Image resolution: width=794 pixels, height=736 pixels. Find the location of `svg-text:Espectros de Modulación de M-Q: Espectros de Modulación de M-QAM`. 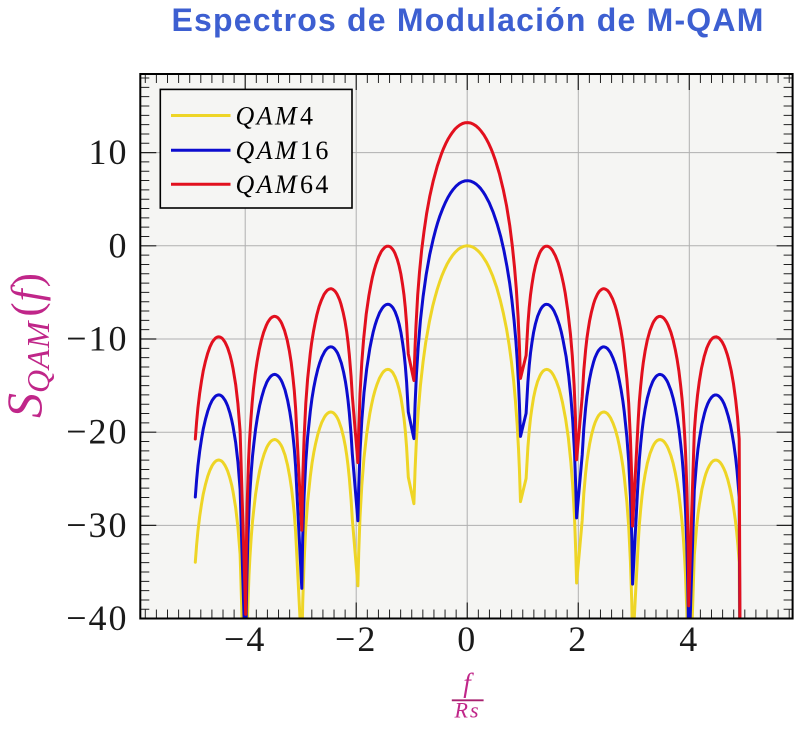

svg-text:Espectros de Modulación de M-Q: Espectros de Modulación de M-QAM is located at coordinates (467, 20).